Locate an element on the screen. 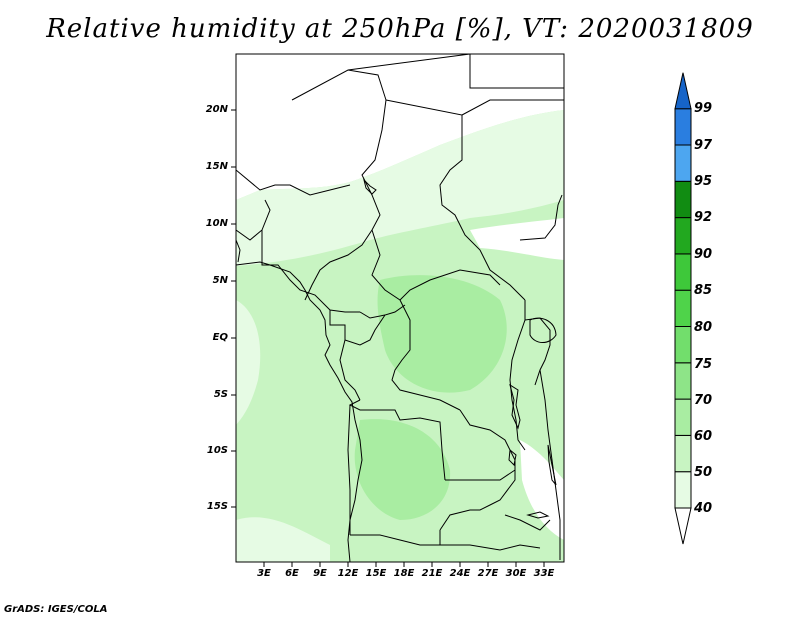 The image size is (800, 618). lat-label: 20N is located at coordinates (216, 109).